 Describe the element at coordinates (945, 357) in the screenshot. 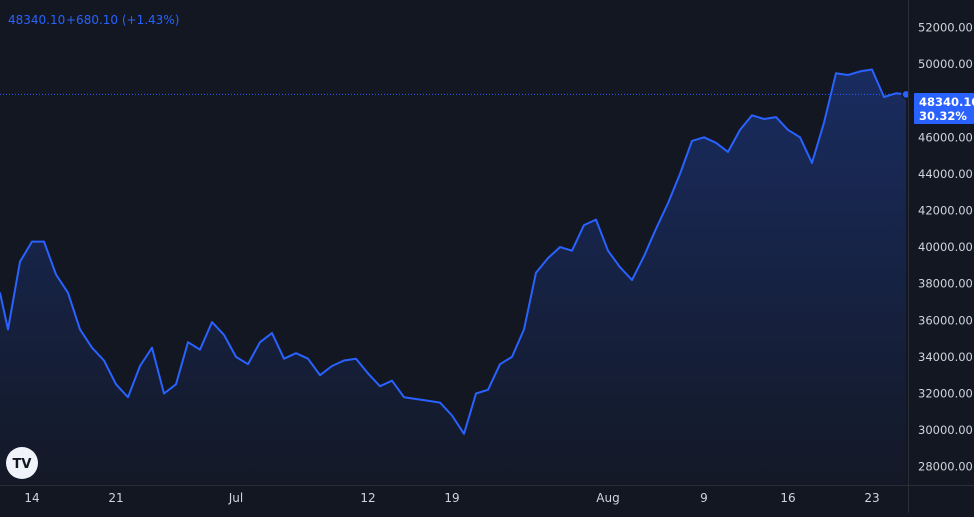

I see `y-tick-label: 34000.00` at that location.